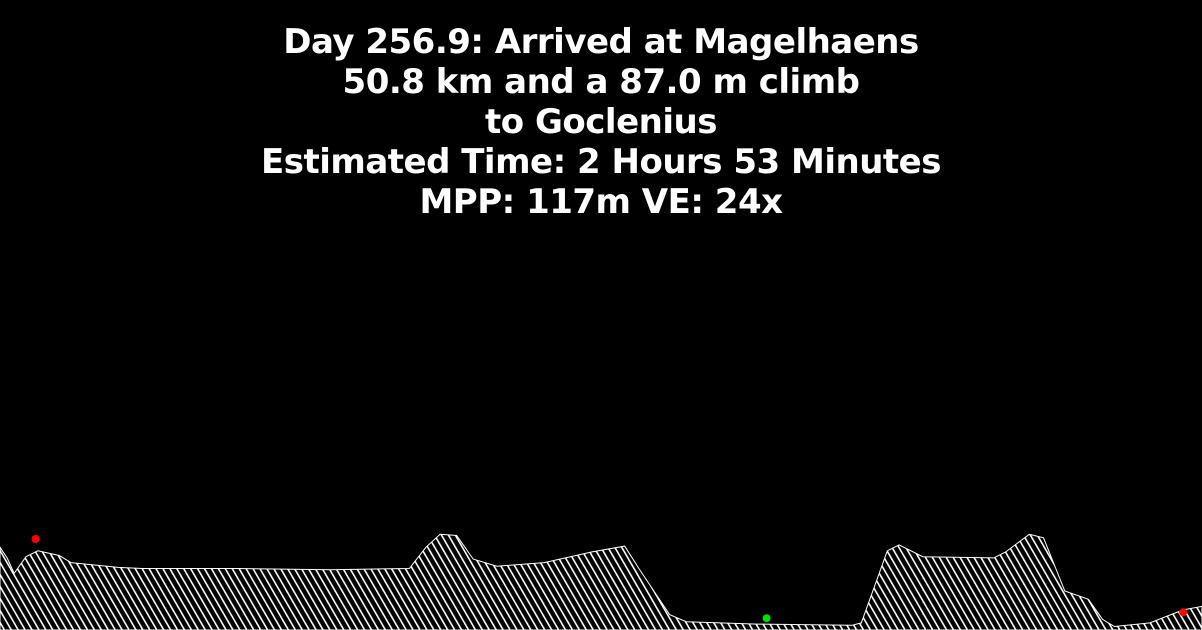  Describe the element at coordinates (601, 42) in the screenshot. I see `arrival-status-text: Day 256.9: Arrived at Magelhaens` at that location.